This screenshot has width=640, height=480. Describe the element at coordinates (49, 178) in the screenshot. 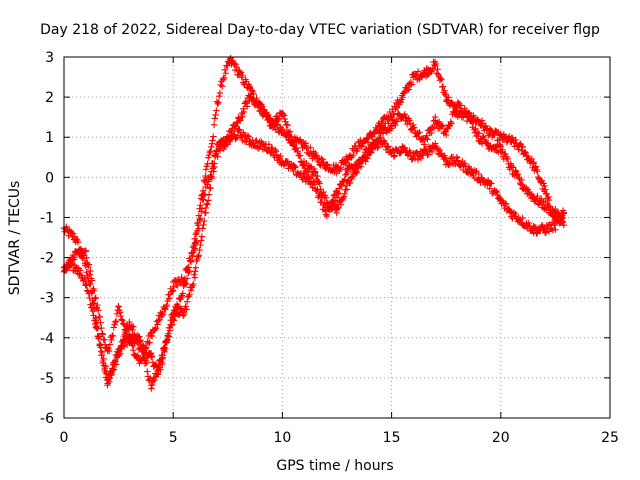

I see `y-tick-label: 0` at that location.